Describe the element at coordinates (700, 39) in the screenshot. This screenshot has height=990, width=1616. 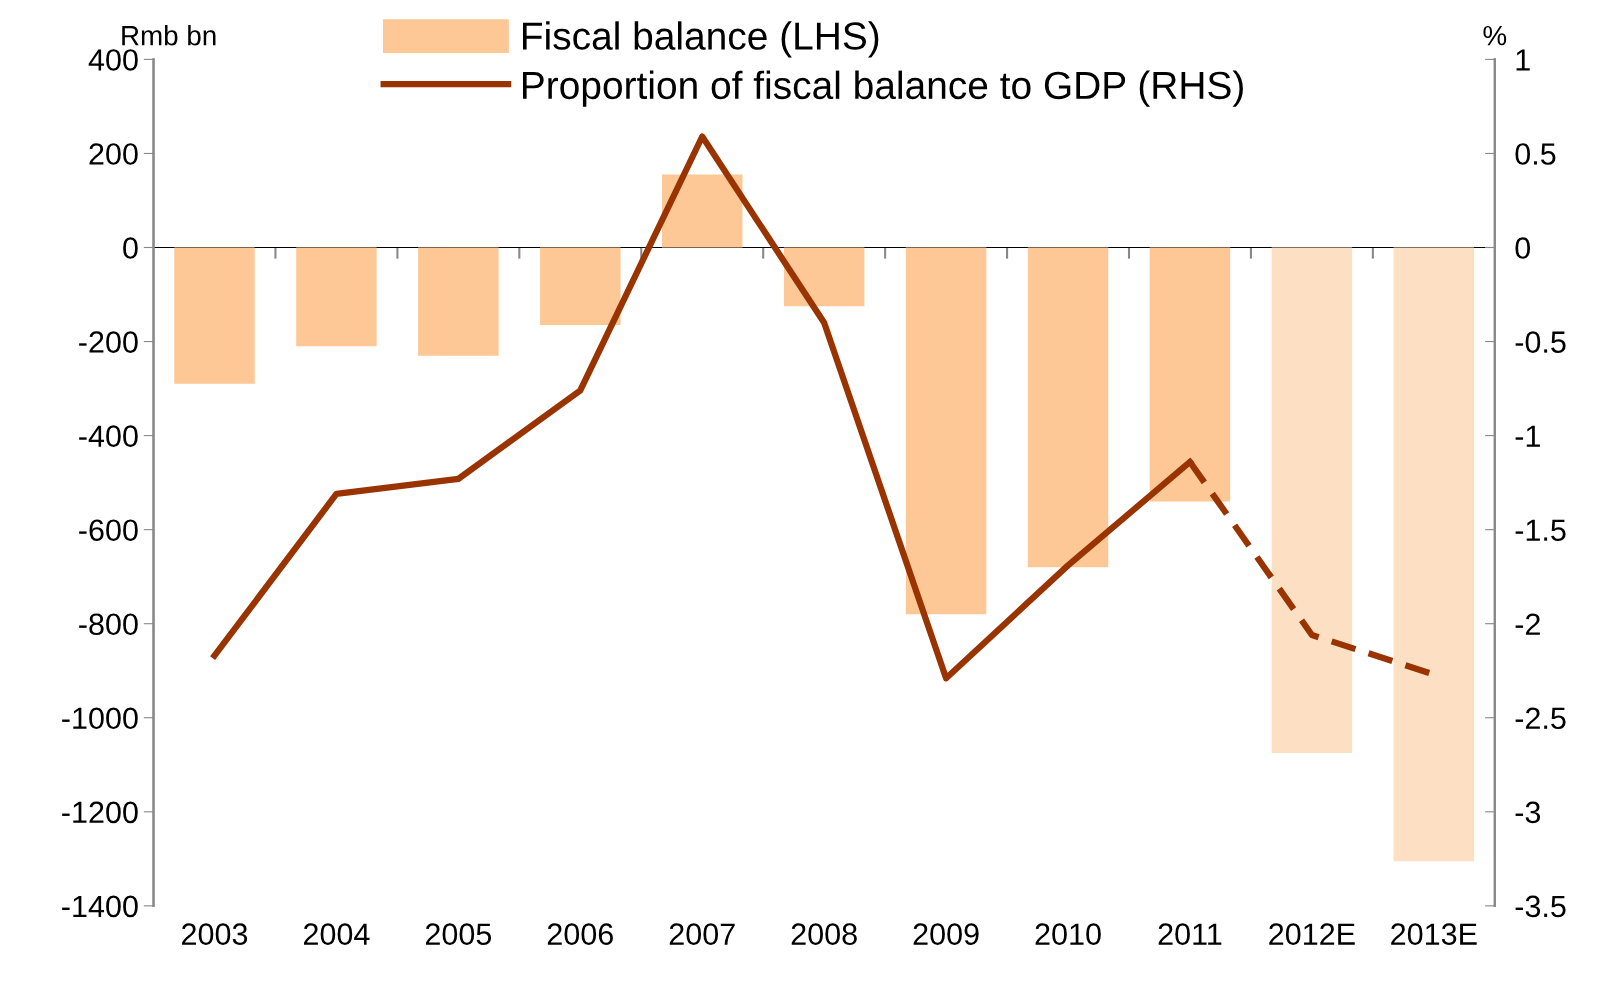
I see `legend-label: Fiscal balance (LHS)` at that location.